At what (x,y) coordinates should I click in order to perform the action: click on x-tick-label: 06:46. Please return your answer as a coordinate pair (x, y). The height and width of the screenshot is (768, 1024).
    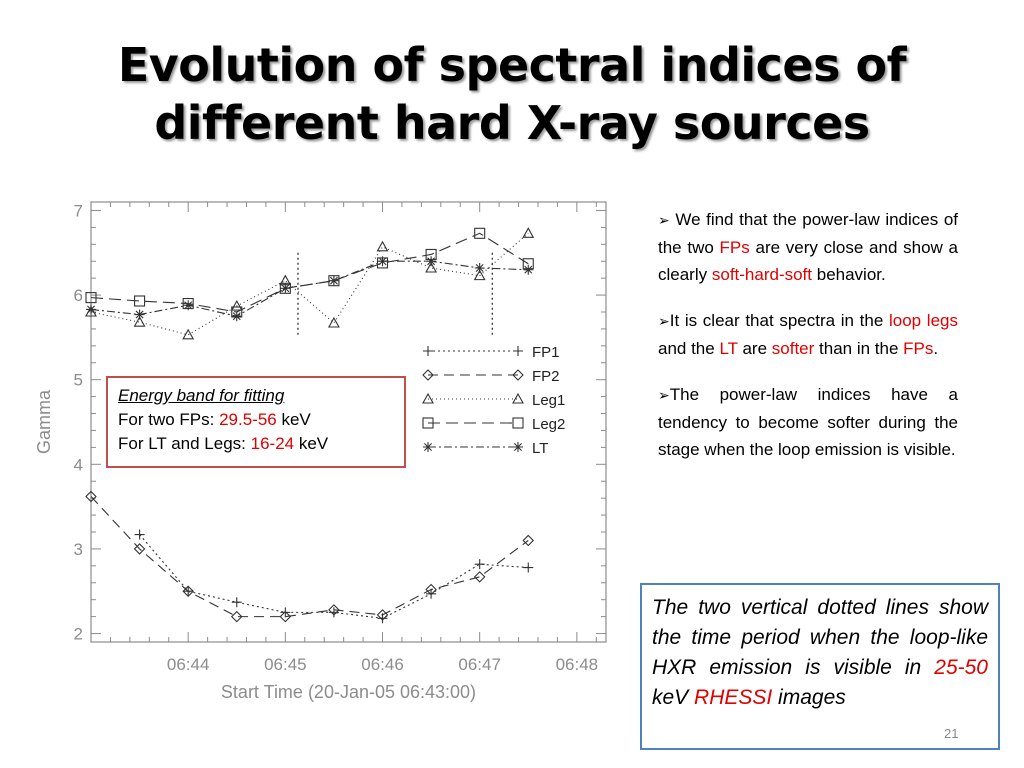
    Looking at the image, I should click on (382, 664).